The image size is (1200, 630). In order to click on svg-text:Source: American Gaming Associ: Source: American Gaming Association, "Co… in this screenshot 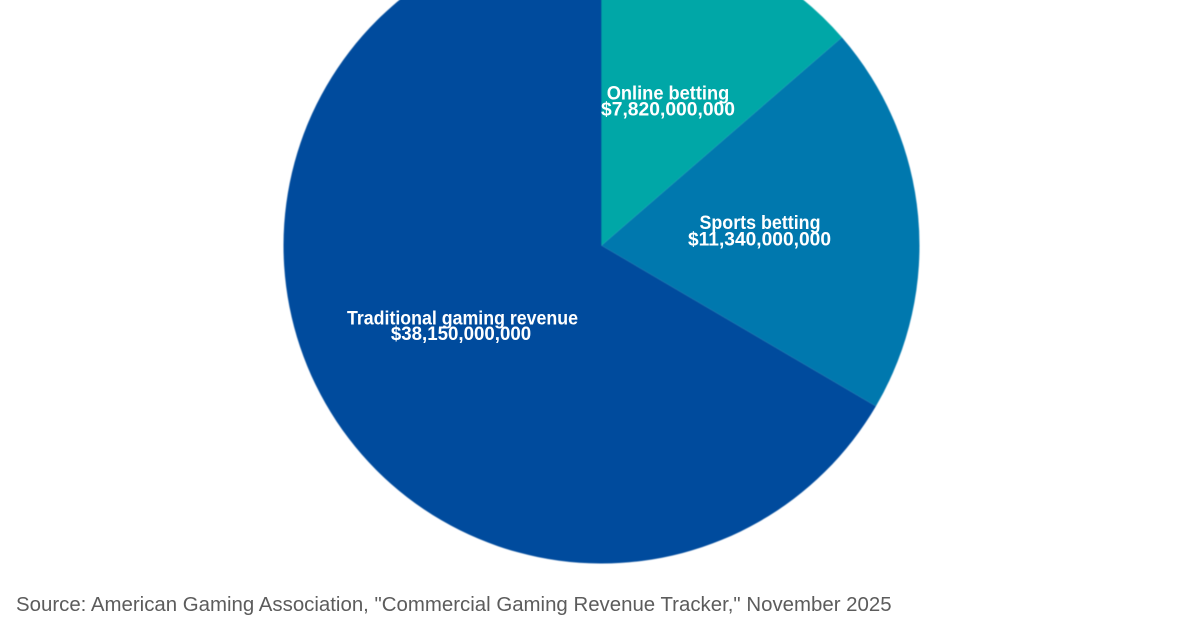, I will do `click(454, 605)`.